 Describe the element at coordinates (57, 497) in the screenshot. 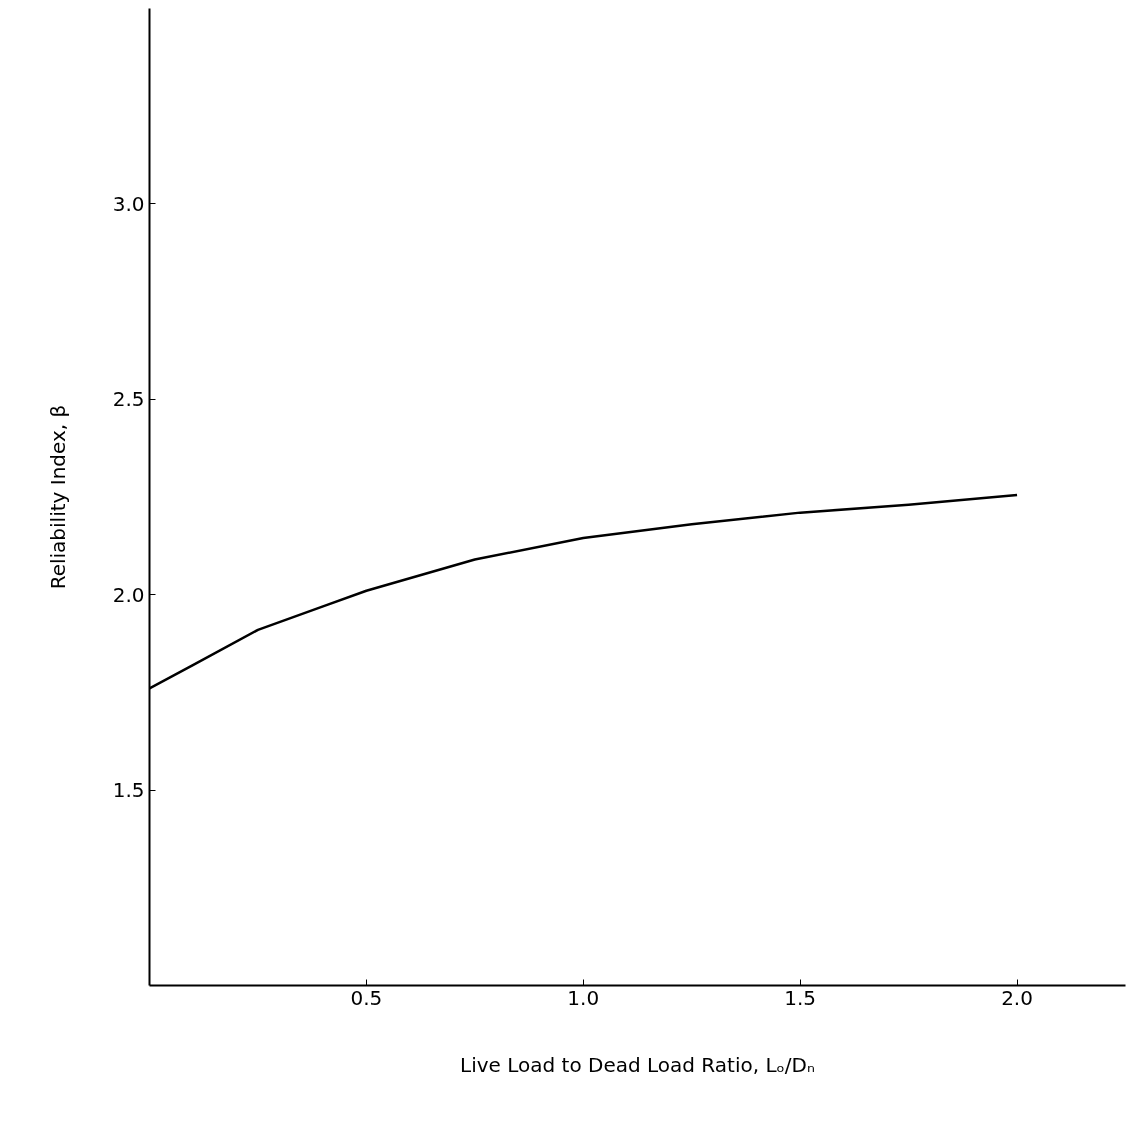

I see `y-axis-title: Reliability Index, β` at that location.